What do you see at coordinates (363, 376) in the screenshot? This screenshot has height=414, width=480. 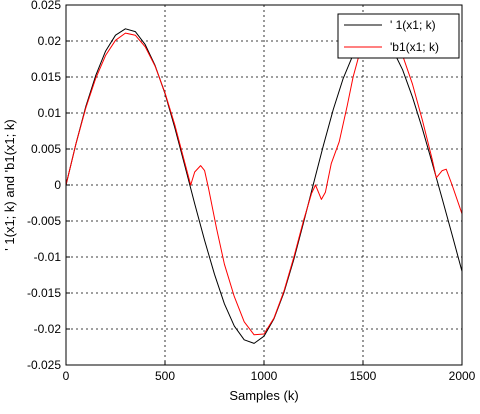 I see `x-tick-label: 1500` at bounding box center [363, 376].